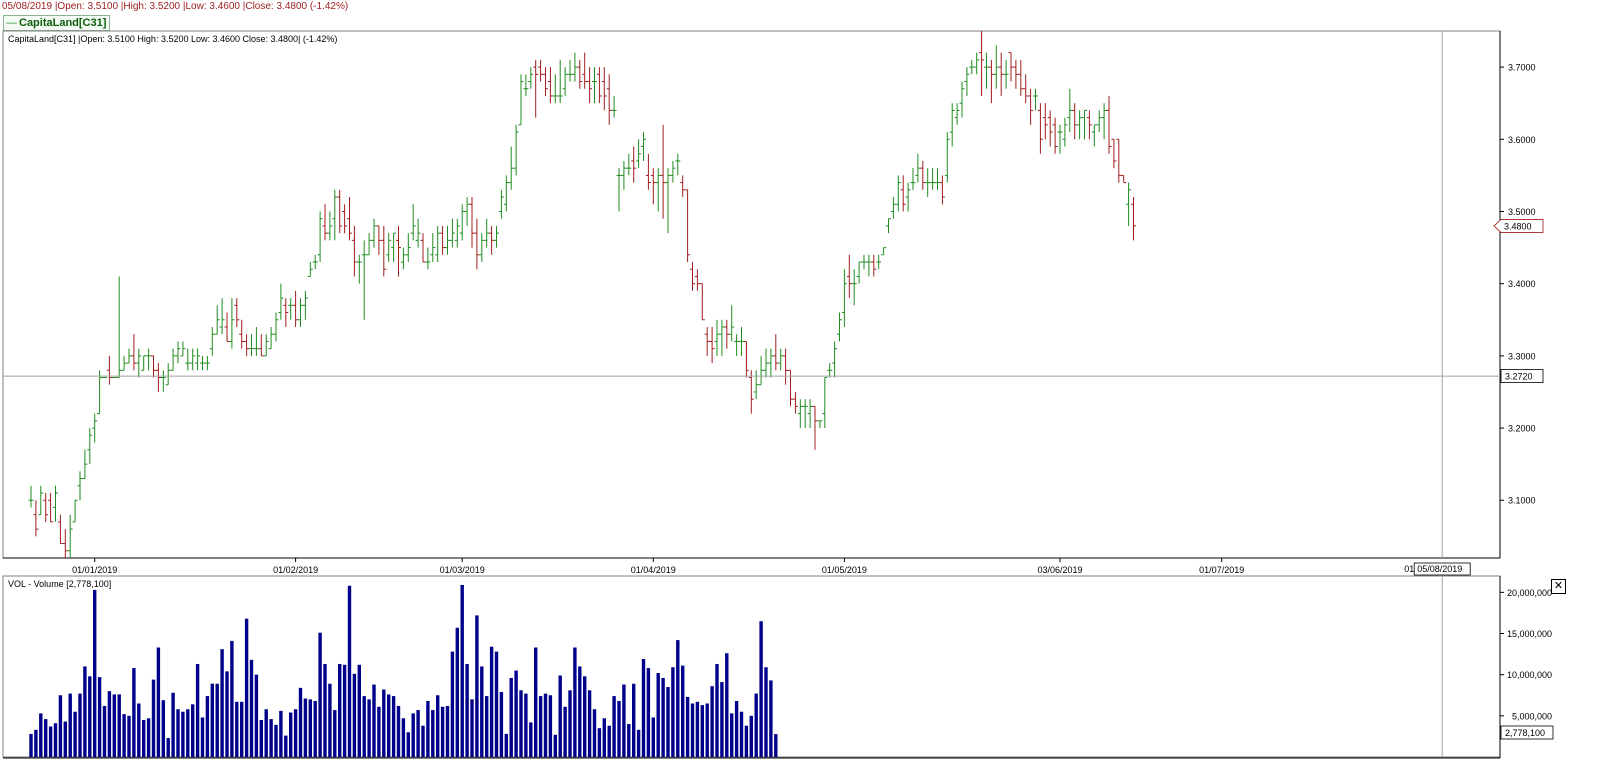 The height and width of the screenshot is (779, 1600). What do you see at coordinates (11, 23) in the screenshot?
I see `legend-line-icon: —` at bounding box center [11, 23].